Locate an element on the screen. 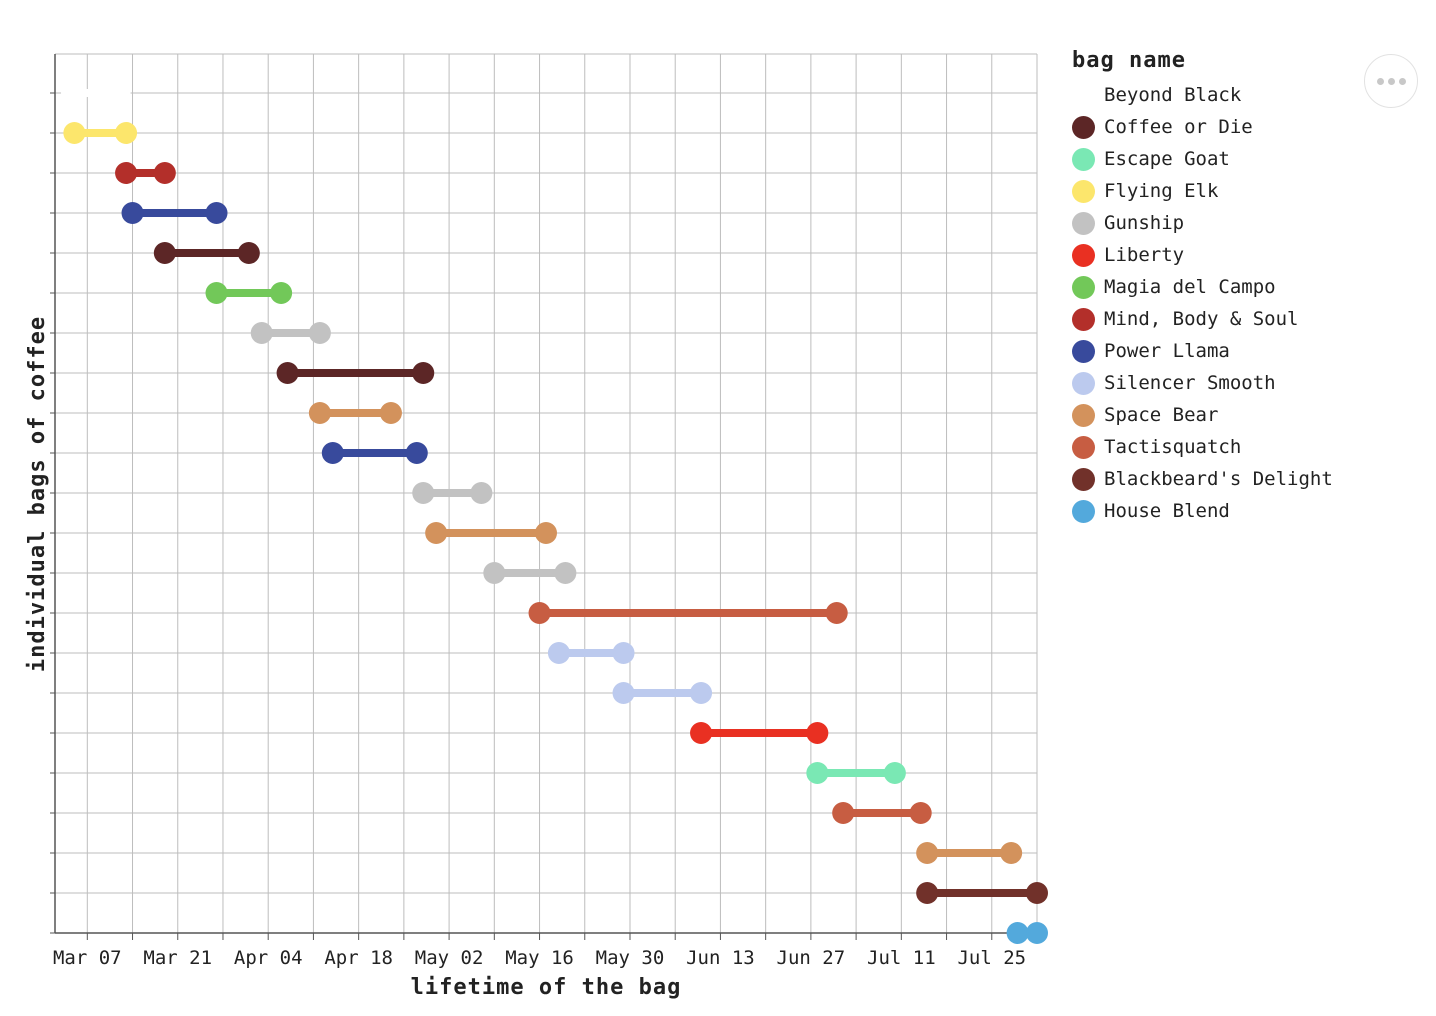  x-tick-label: Jun 27 is located at coordinates (811, 958).